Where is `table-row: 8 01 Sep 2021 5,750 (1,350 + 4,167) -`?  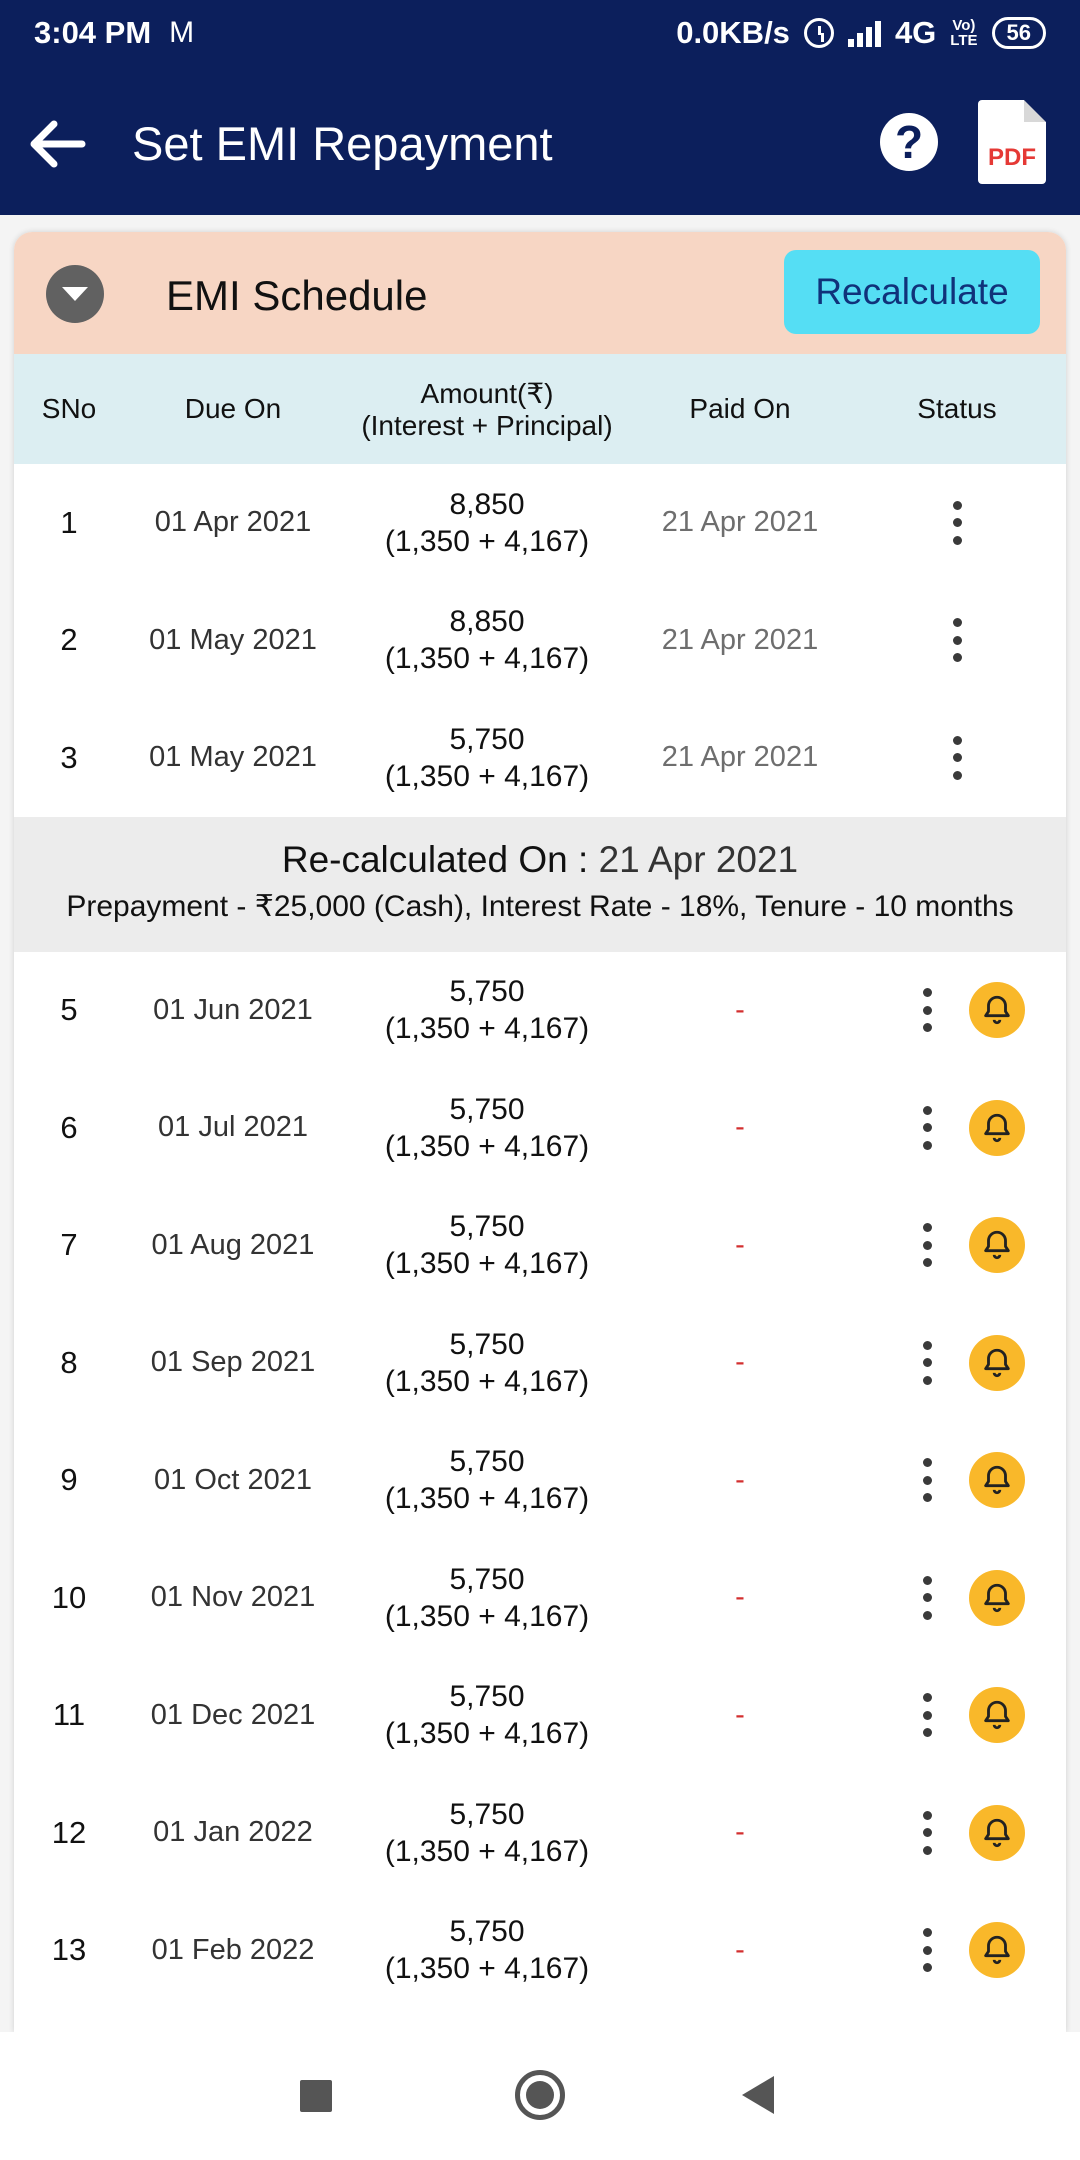
table-row: 8 01 Sep 2021 5,750 (1,350 + 4,167) - is located at coordinates (540, 1363).